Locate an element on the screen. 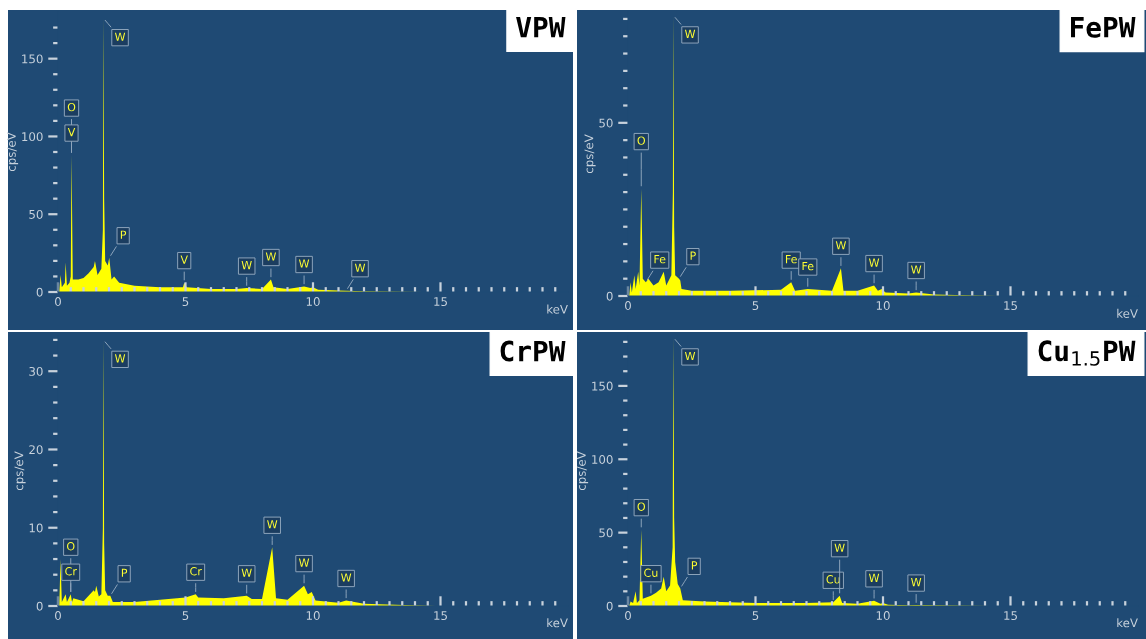  chart-title: FePW is located at coordinates (1103, 27).